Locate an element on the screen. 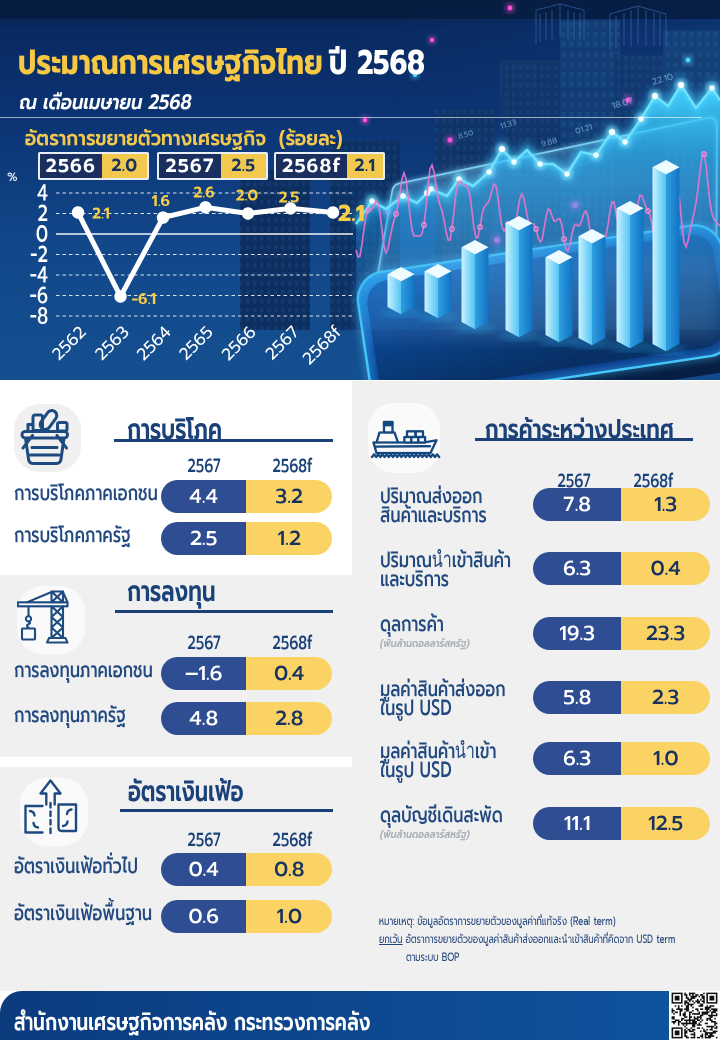 This screenshot has width=720, height=1040. svg-text: 1.6 is located at coordinates (161, 201).